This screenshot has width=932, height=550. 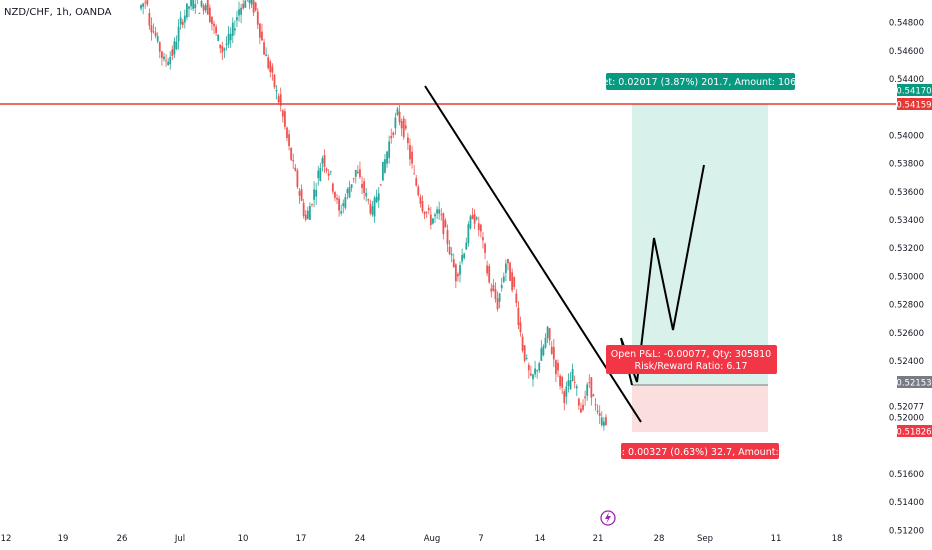 I want to click on x-tick-label: 11, so click(x=776, y=539).